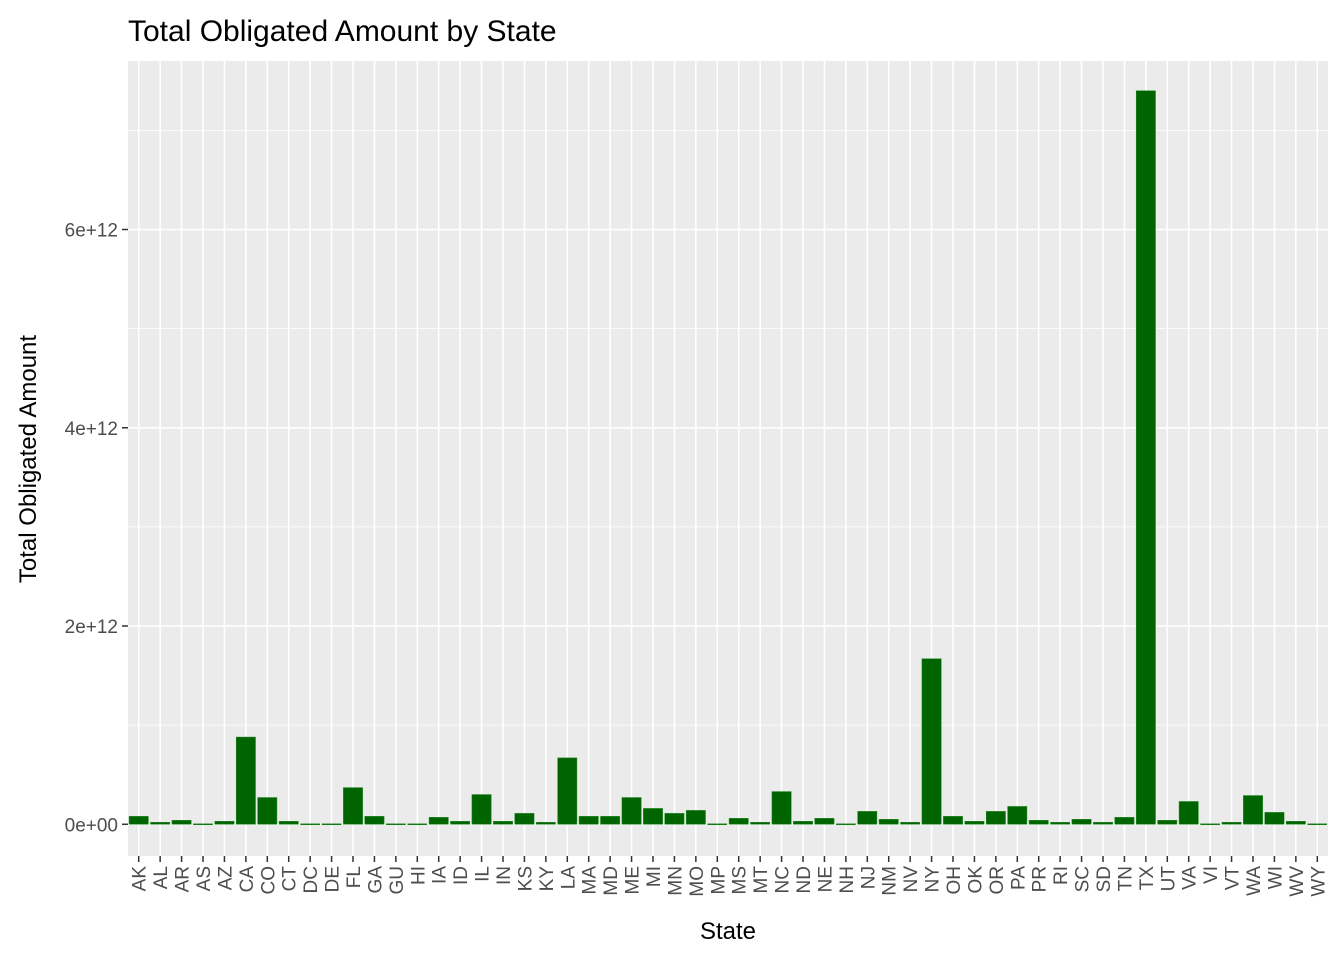  Describe the element at coordinates (867, 818) in the screenshot. I see `bar-nj` at that location.